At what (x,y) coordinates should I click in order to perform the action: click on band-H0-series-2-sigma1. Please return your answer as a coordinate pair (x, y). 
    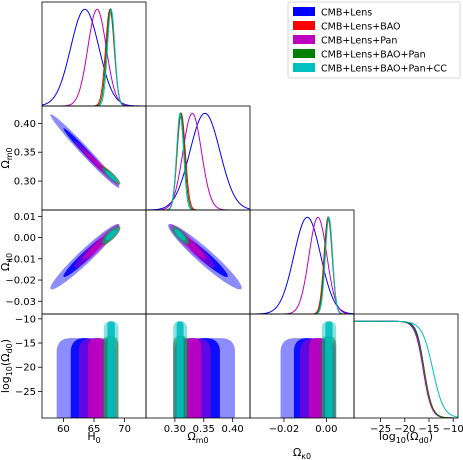
    Looking at the image, I should click on (97, 378).